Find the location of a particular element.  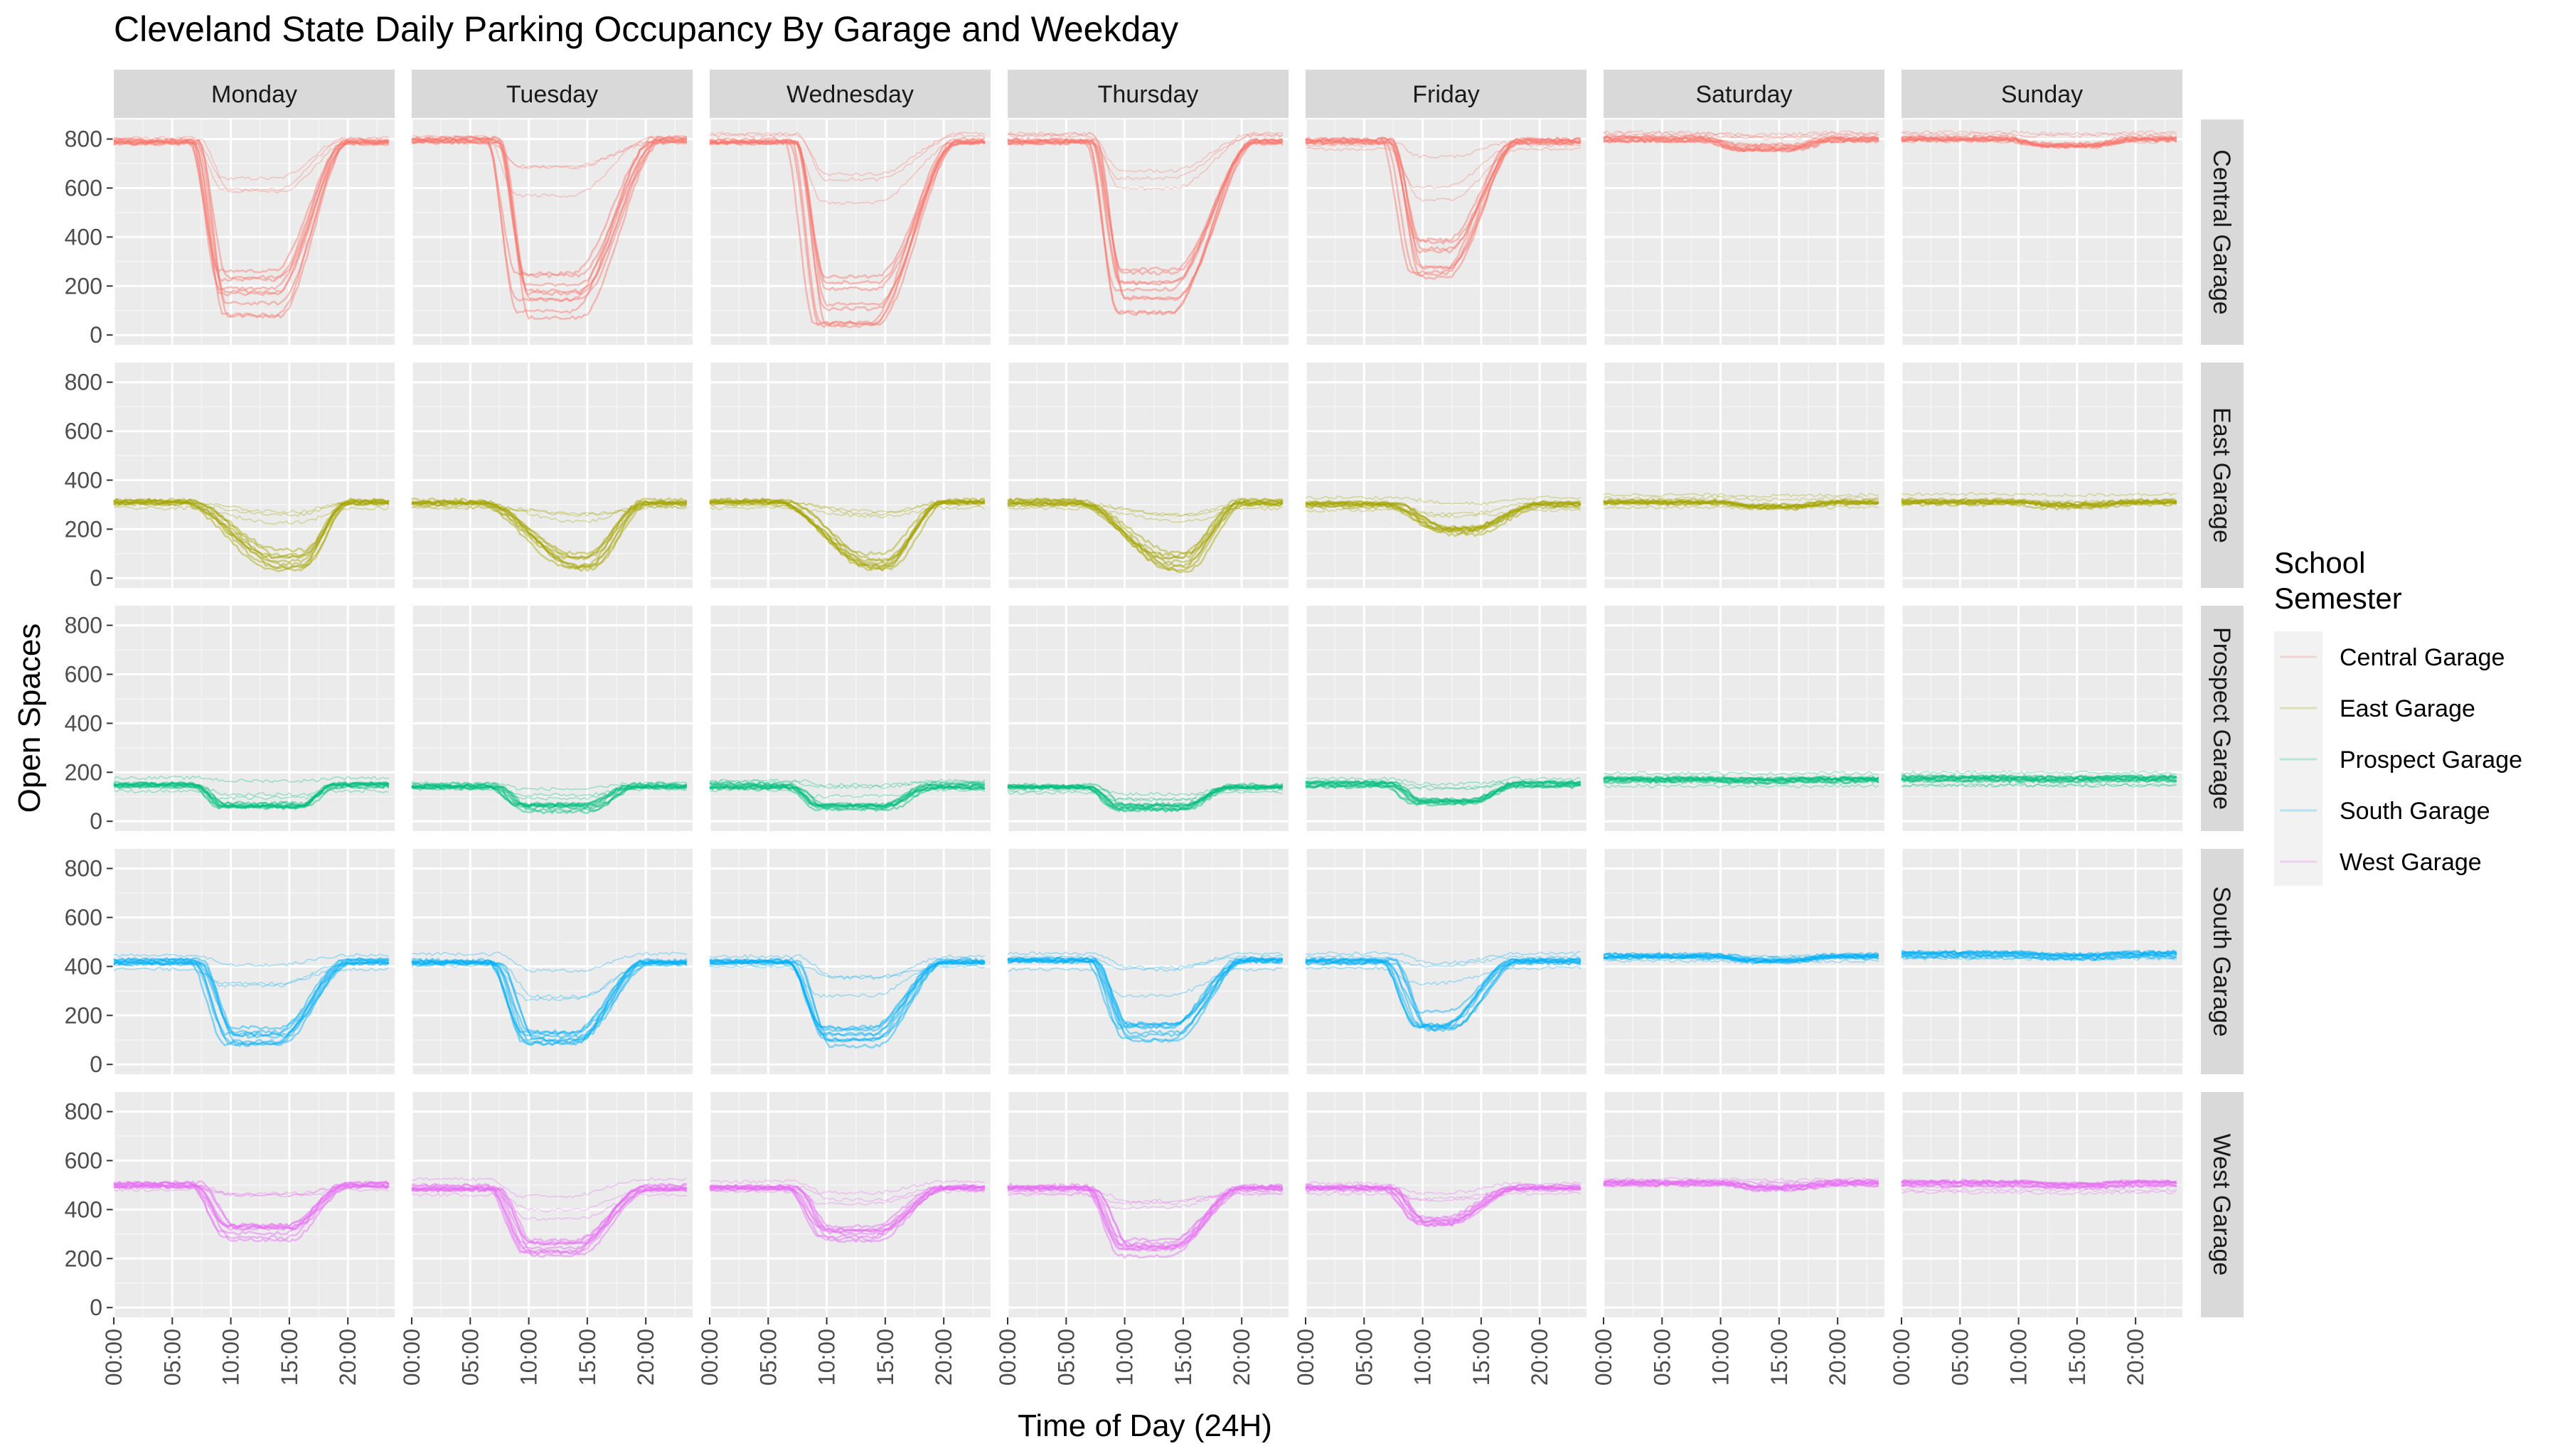

facet-strip-saturday is located at coordinates (1744, 94).